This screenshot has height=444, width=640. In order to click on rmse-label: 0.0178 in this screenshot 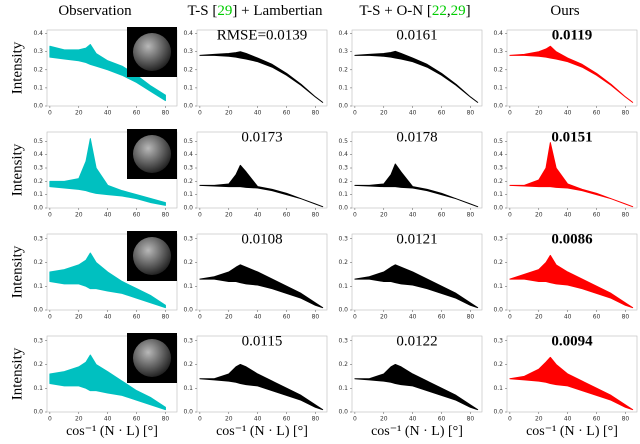, I will do `click(416, 137)`.